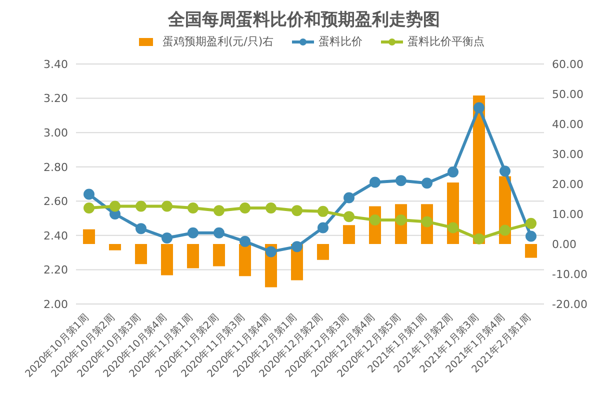  I want to click on y-tick-label: 3.00, so click(56, 133).